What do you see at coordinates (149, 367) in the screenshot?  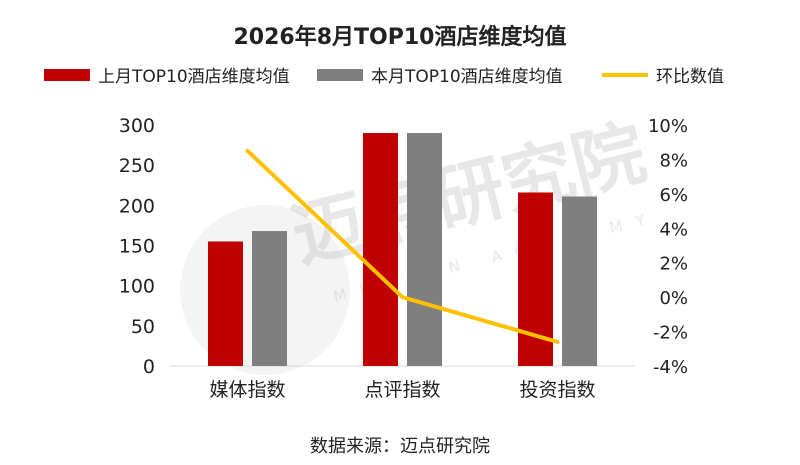 I see `y-left-tick-label: 0` at bounding box center [149, 367].